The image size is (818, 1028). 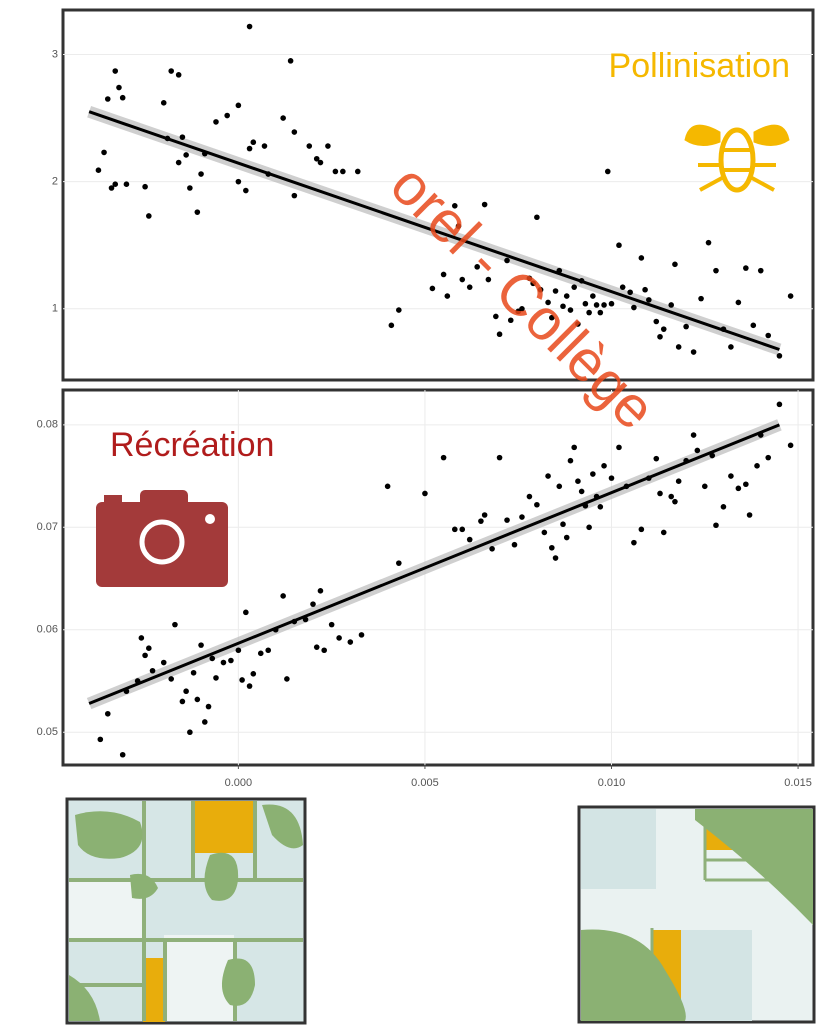 What do you see at coordinates (696, 914) in the screenshot?
I see `landscape-map-right` at bounding box center [696, 914].